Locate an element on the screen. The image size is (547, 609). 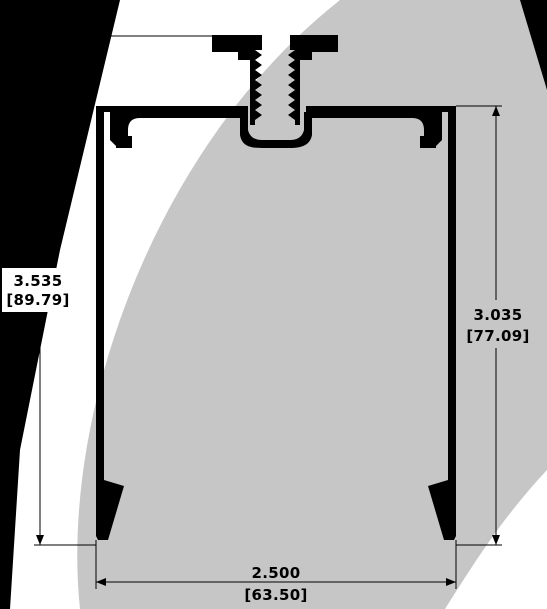
thread-teeth-right is located at coordinates (291, 85).